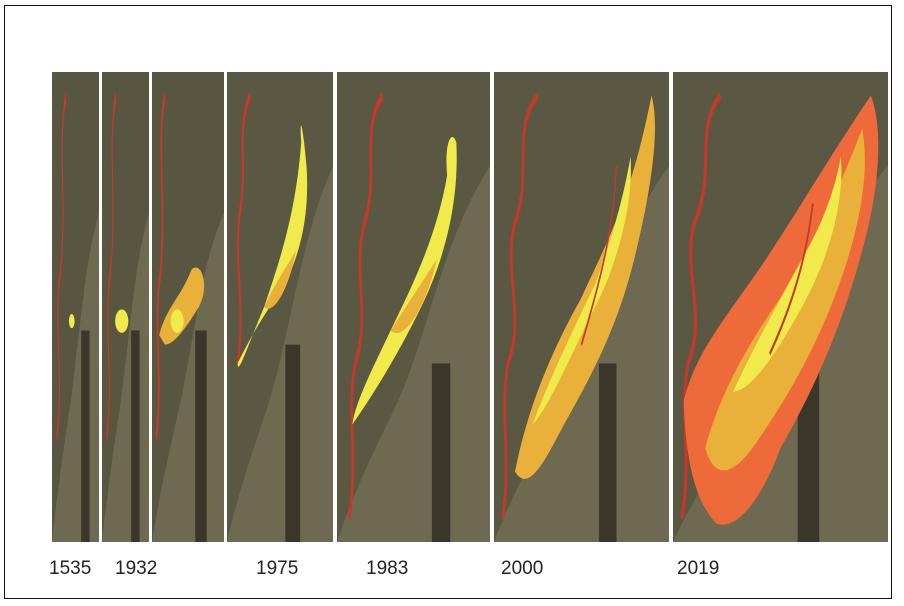  What do you see at coordinates (136, 568) in the screenshot?
I see `year-label-1932: 1932` at bounding box center [136, 568].